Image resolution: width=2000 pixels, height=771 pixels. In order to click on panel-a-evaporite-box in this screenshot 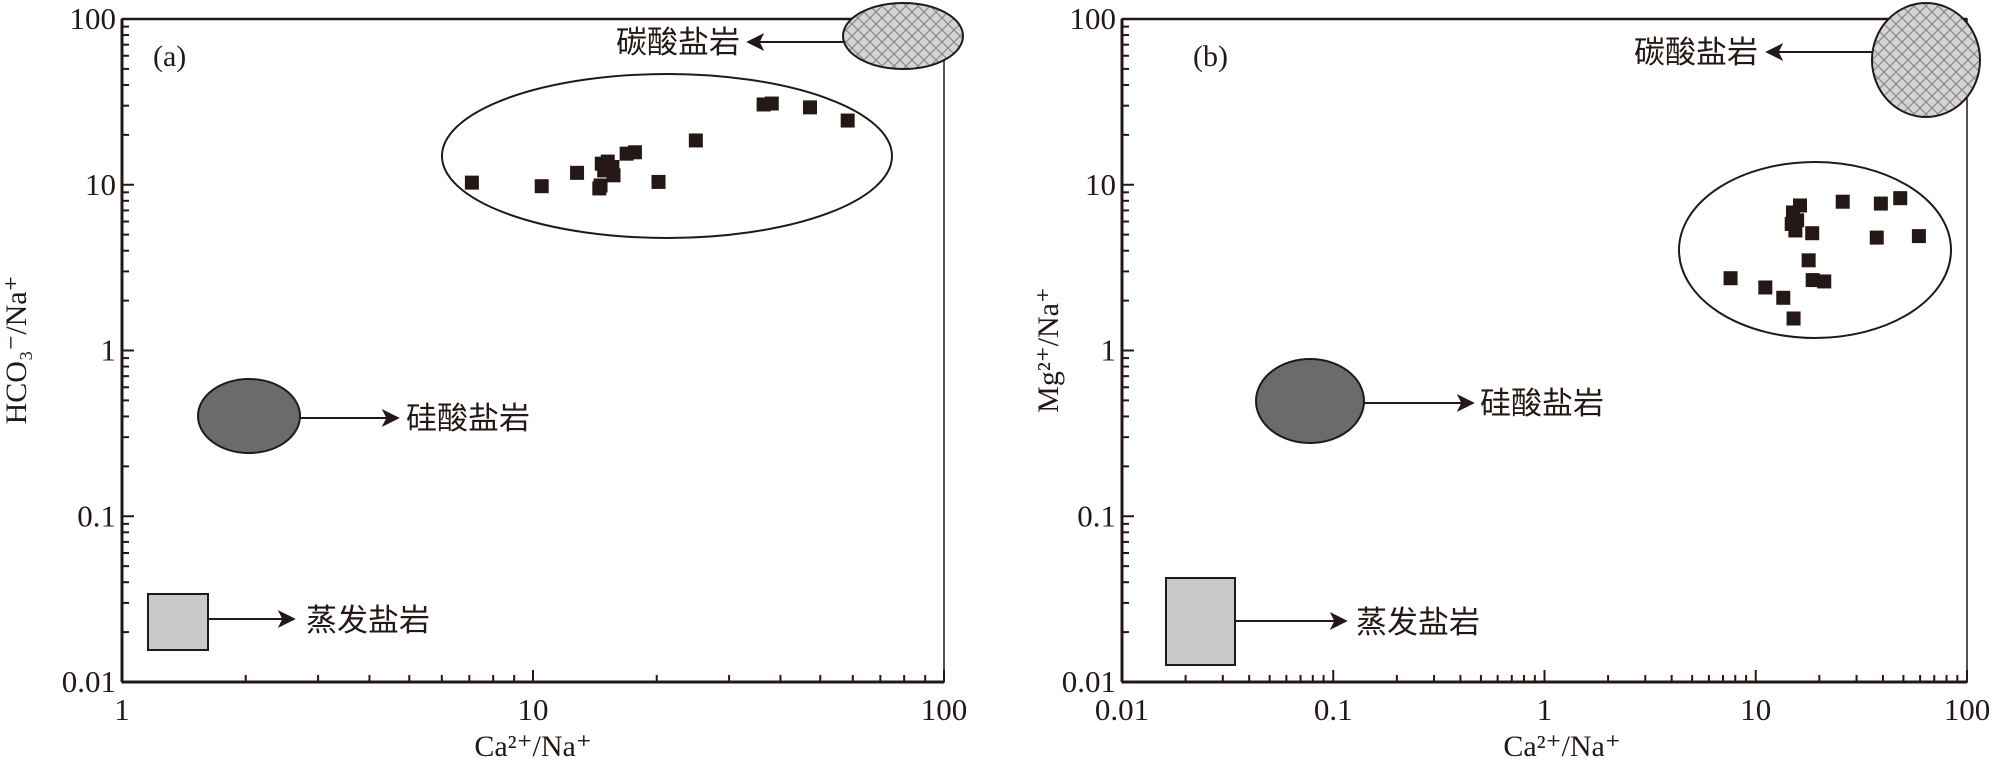, I will do `click(178, 622)`.